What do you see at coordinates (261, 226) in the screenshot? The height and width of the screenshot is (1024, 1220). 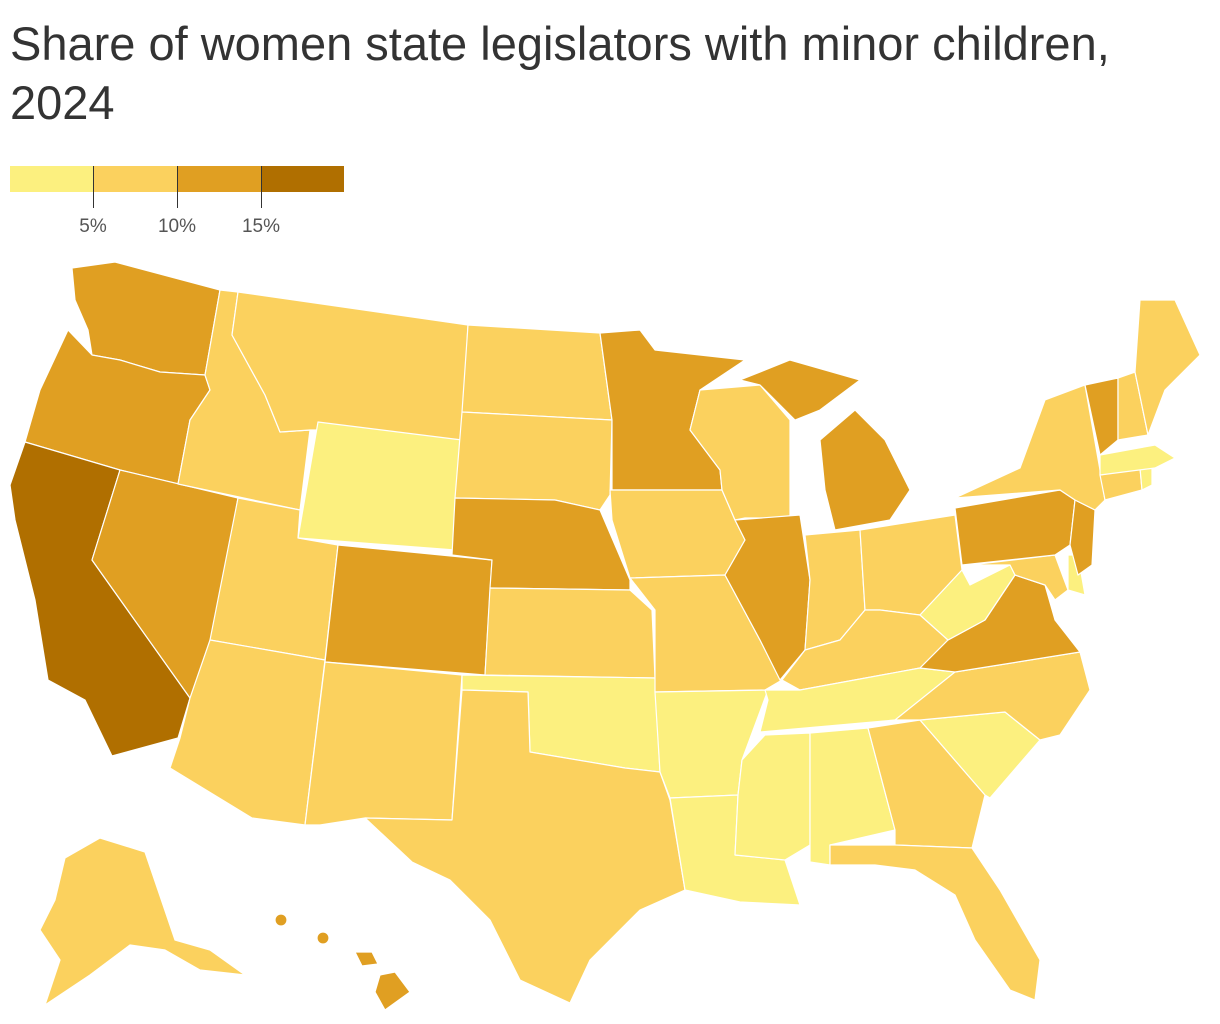 I see `legend-label-15: 15%` at bounding box center [261, 226].